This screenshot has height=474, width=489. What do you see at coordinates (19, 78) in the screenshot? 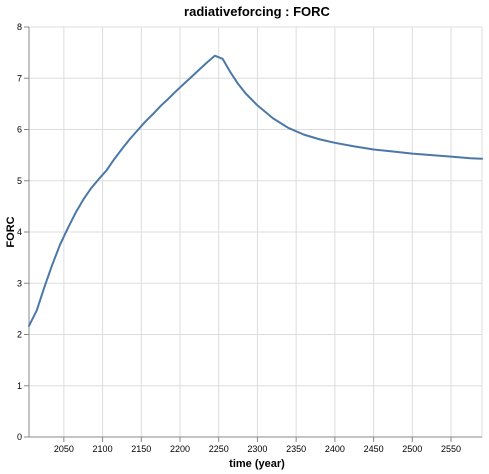
I see `y-tick-label: 7` at bounding box center [19, 78].